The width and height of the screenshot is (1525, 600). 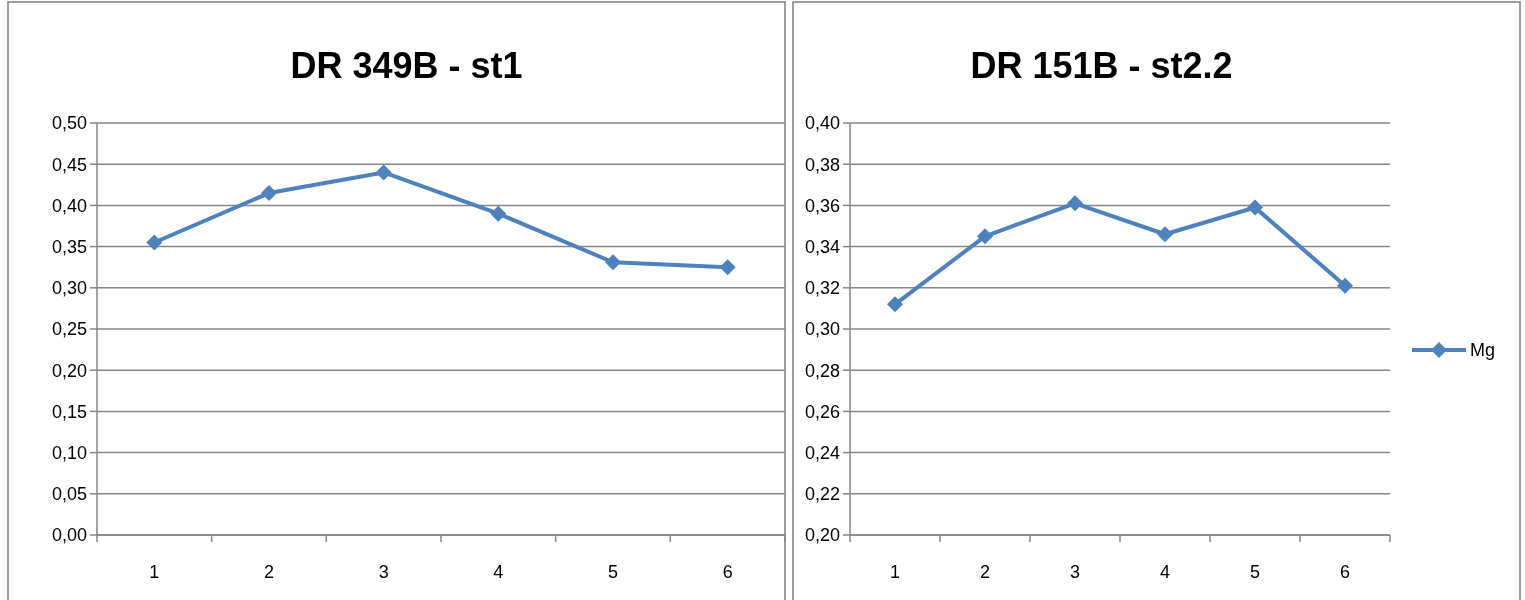 I want to click on y-tick-label: 0,22, so click(x=822, y=494).